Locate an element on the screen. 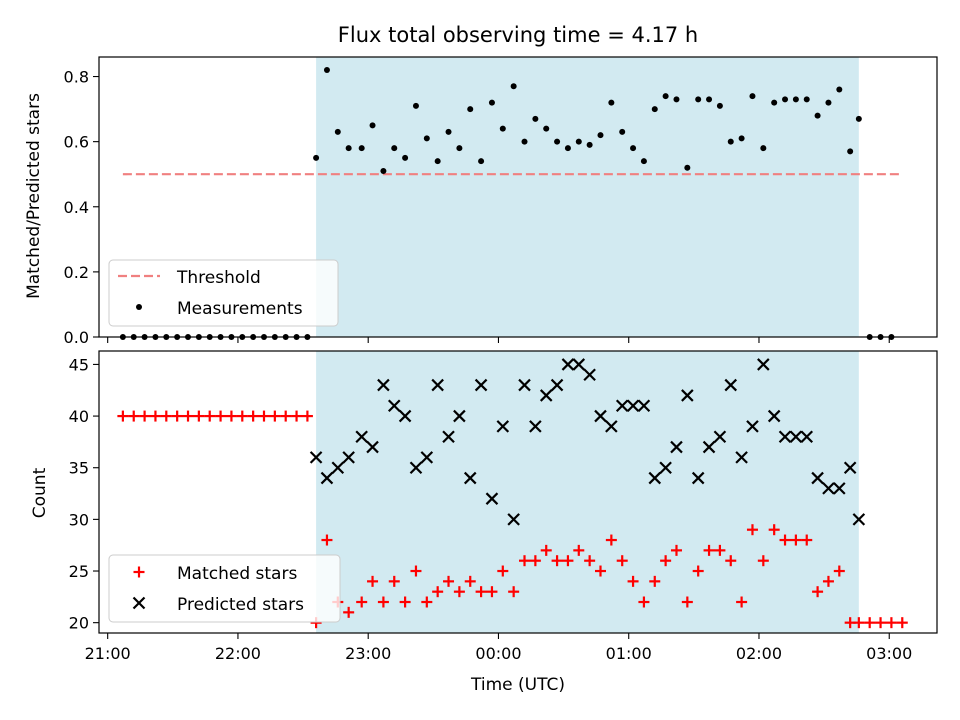 The image size is (960, 720). legend-predicted-swatch is located at coordinates (139, 603).